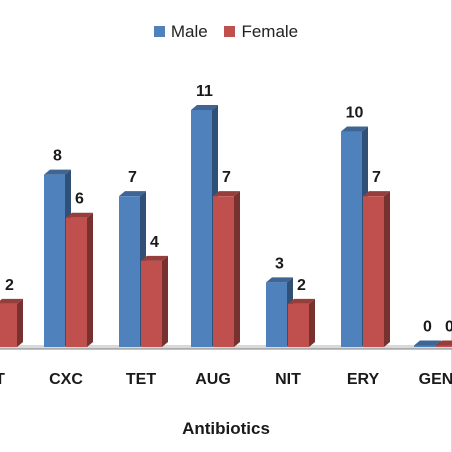 This screenshot has height=452, width=452. I want to click on bar-aug-female, so click(223, 271).